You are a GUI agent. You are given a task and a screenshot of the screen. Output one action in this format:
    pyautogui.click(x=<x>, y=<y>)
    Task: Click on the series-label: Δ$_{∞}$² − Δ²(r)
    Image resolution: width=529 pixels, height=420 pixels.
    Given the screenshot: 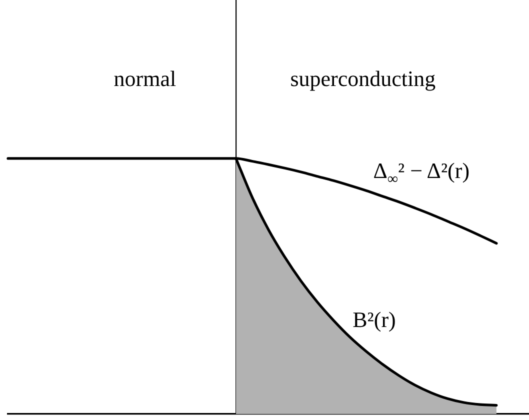 What is the action you would take?
    pyautogui.click(x=421, y=173)
    